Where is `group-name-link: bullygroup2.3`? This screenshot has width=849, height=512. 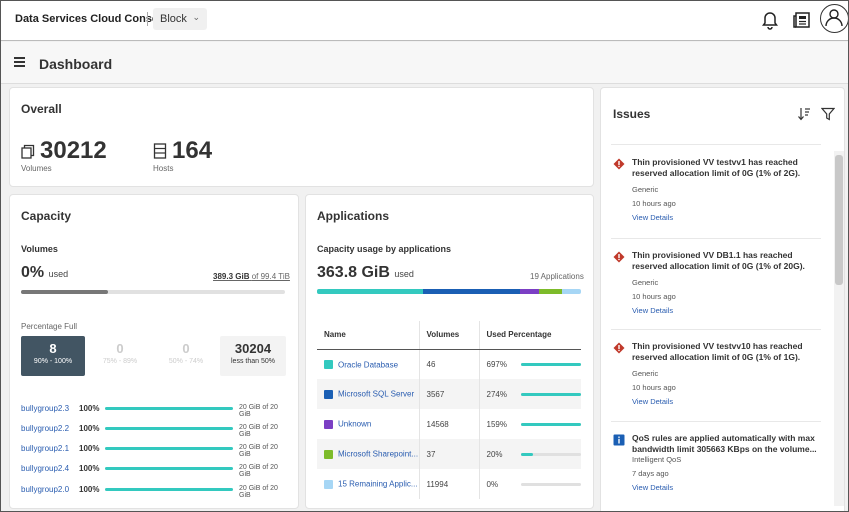 group-name-link: bullygroup2.3 is located at coordinates (45, 408).